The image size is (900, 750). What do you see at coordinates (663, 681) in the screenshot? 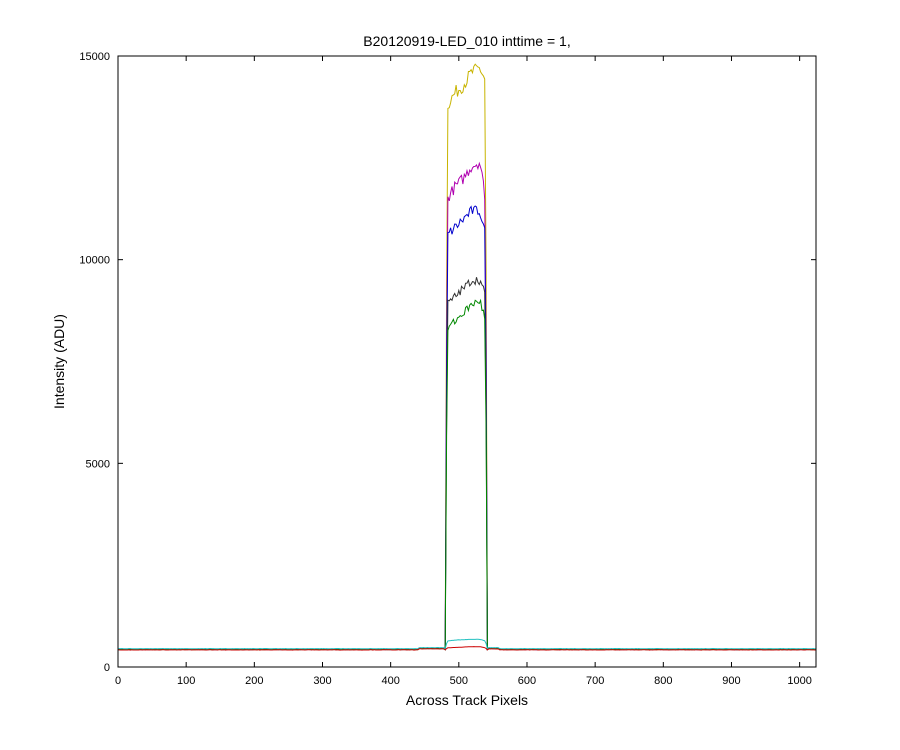
I see `x-tick-label: 800` at bounding box center [663, 681].